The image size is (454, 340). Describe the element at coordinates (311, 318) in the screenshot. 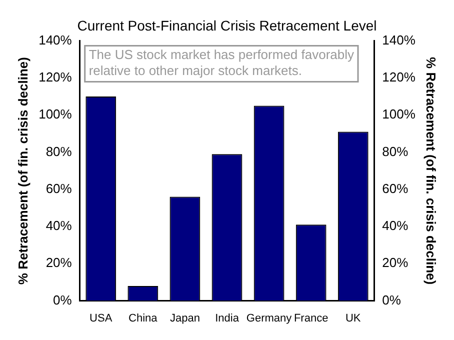

I see `x-tick-label: France` at that location.